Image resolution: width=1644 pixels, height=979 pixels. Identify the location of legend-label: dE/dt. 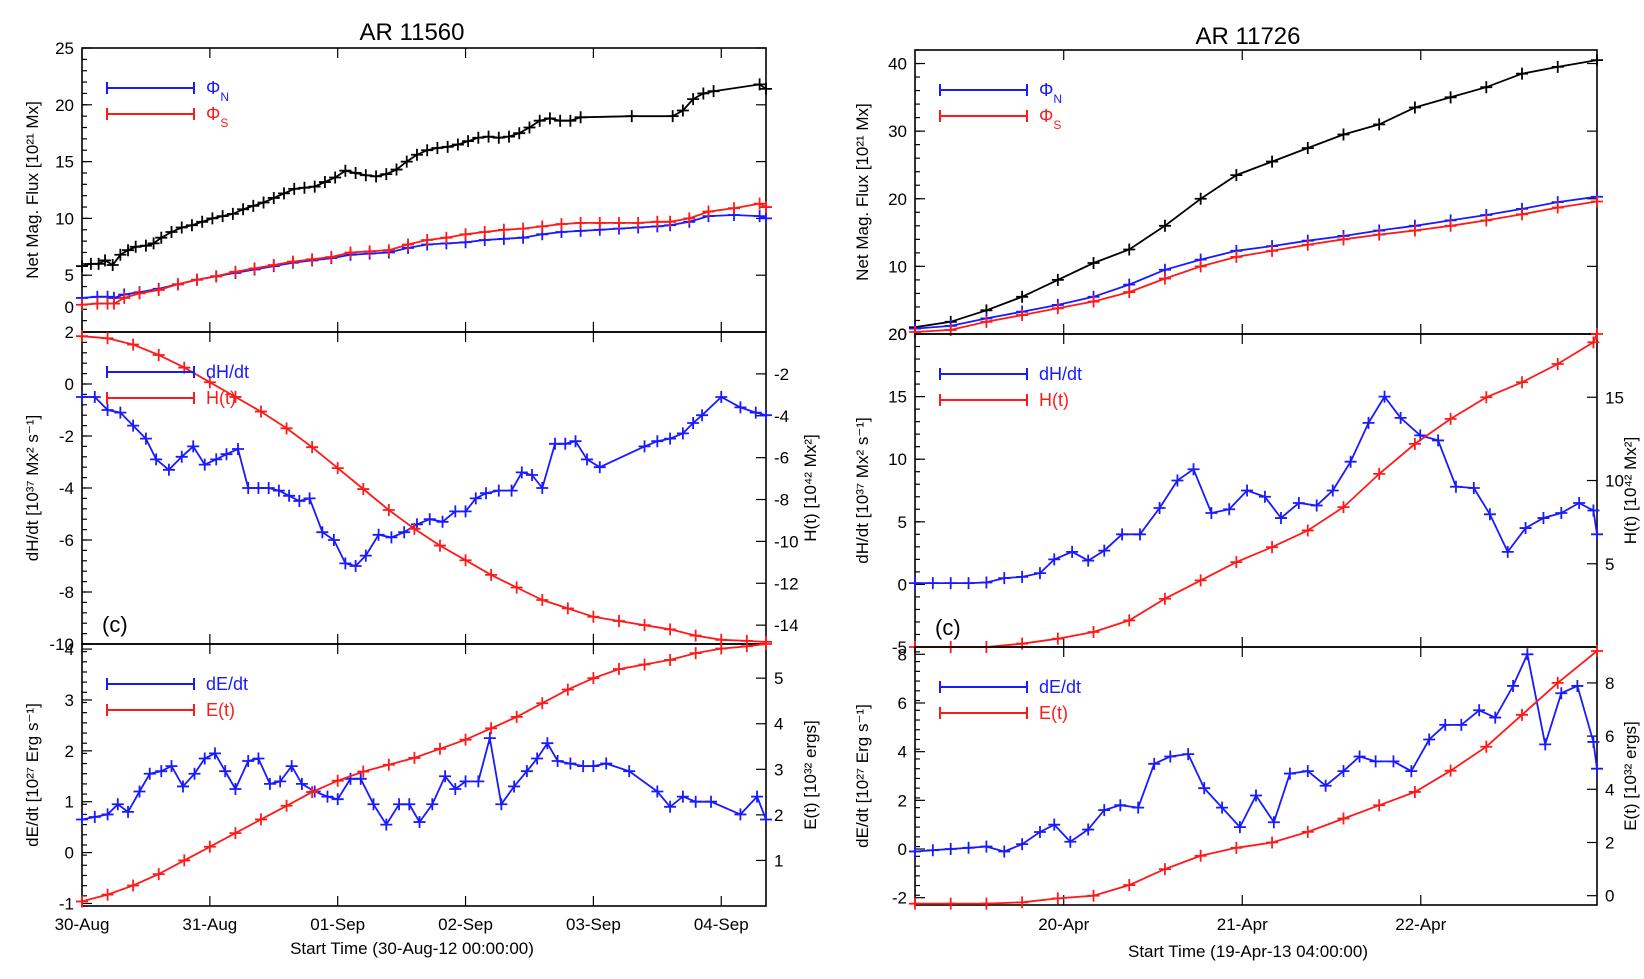
(1060, 687).